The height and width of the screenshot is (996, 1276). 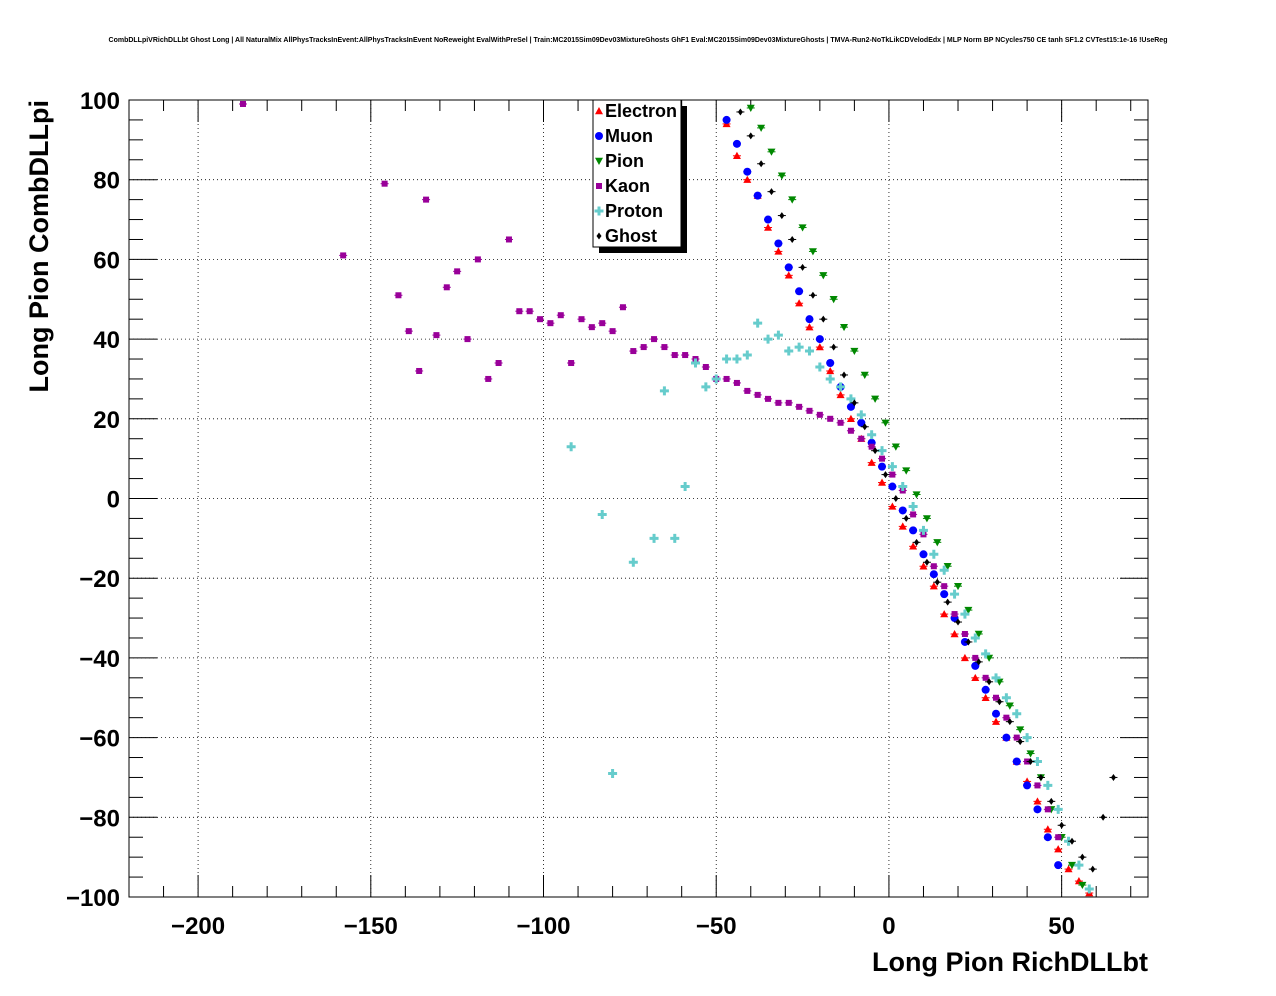 I want to click on y-tick-label: −40, so click(x=99, y=659).